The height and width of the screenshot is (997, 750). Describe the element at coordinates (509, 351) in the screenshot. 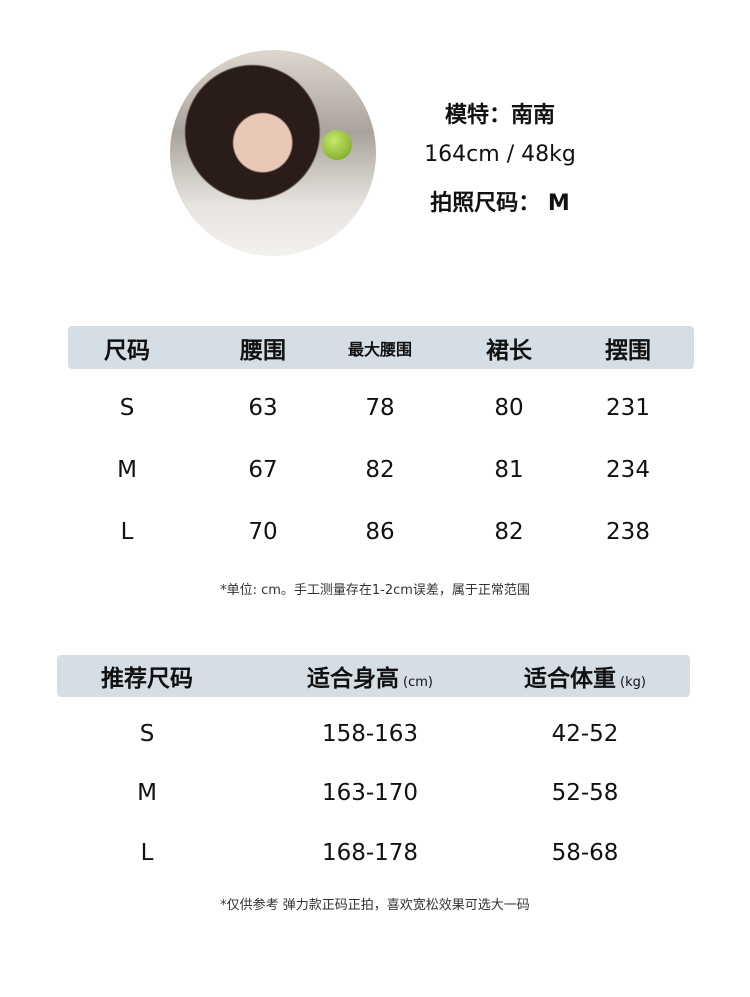

I see `size-header-cell: 裙长` at that location.